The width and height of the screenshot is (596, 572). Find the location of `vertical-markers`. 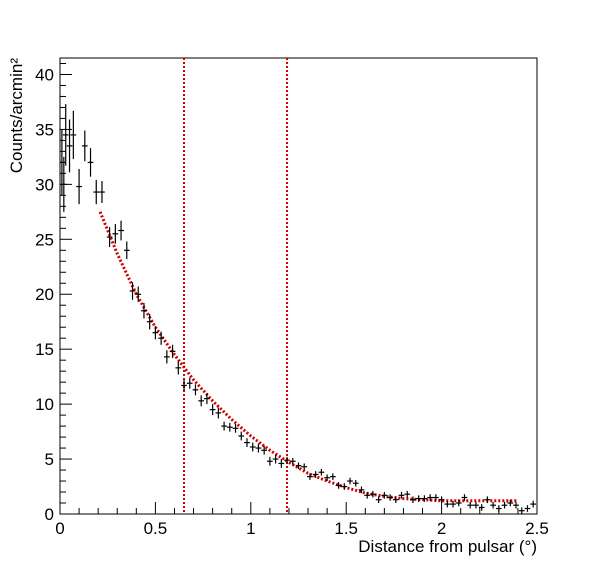

vertical-markers is located at coordinates (236, 286).